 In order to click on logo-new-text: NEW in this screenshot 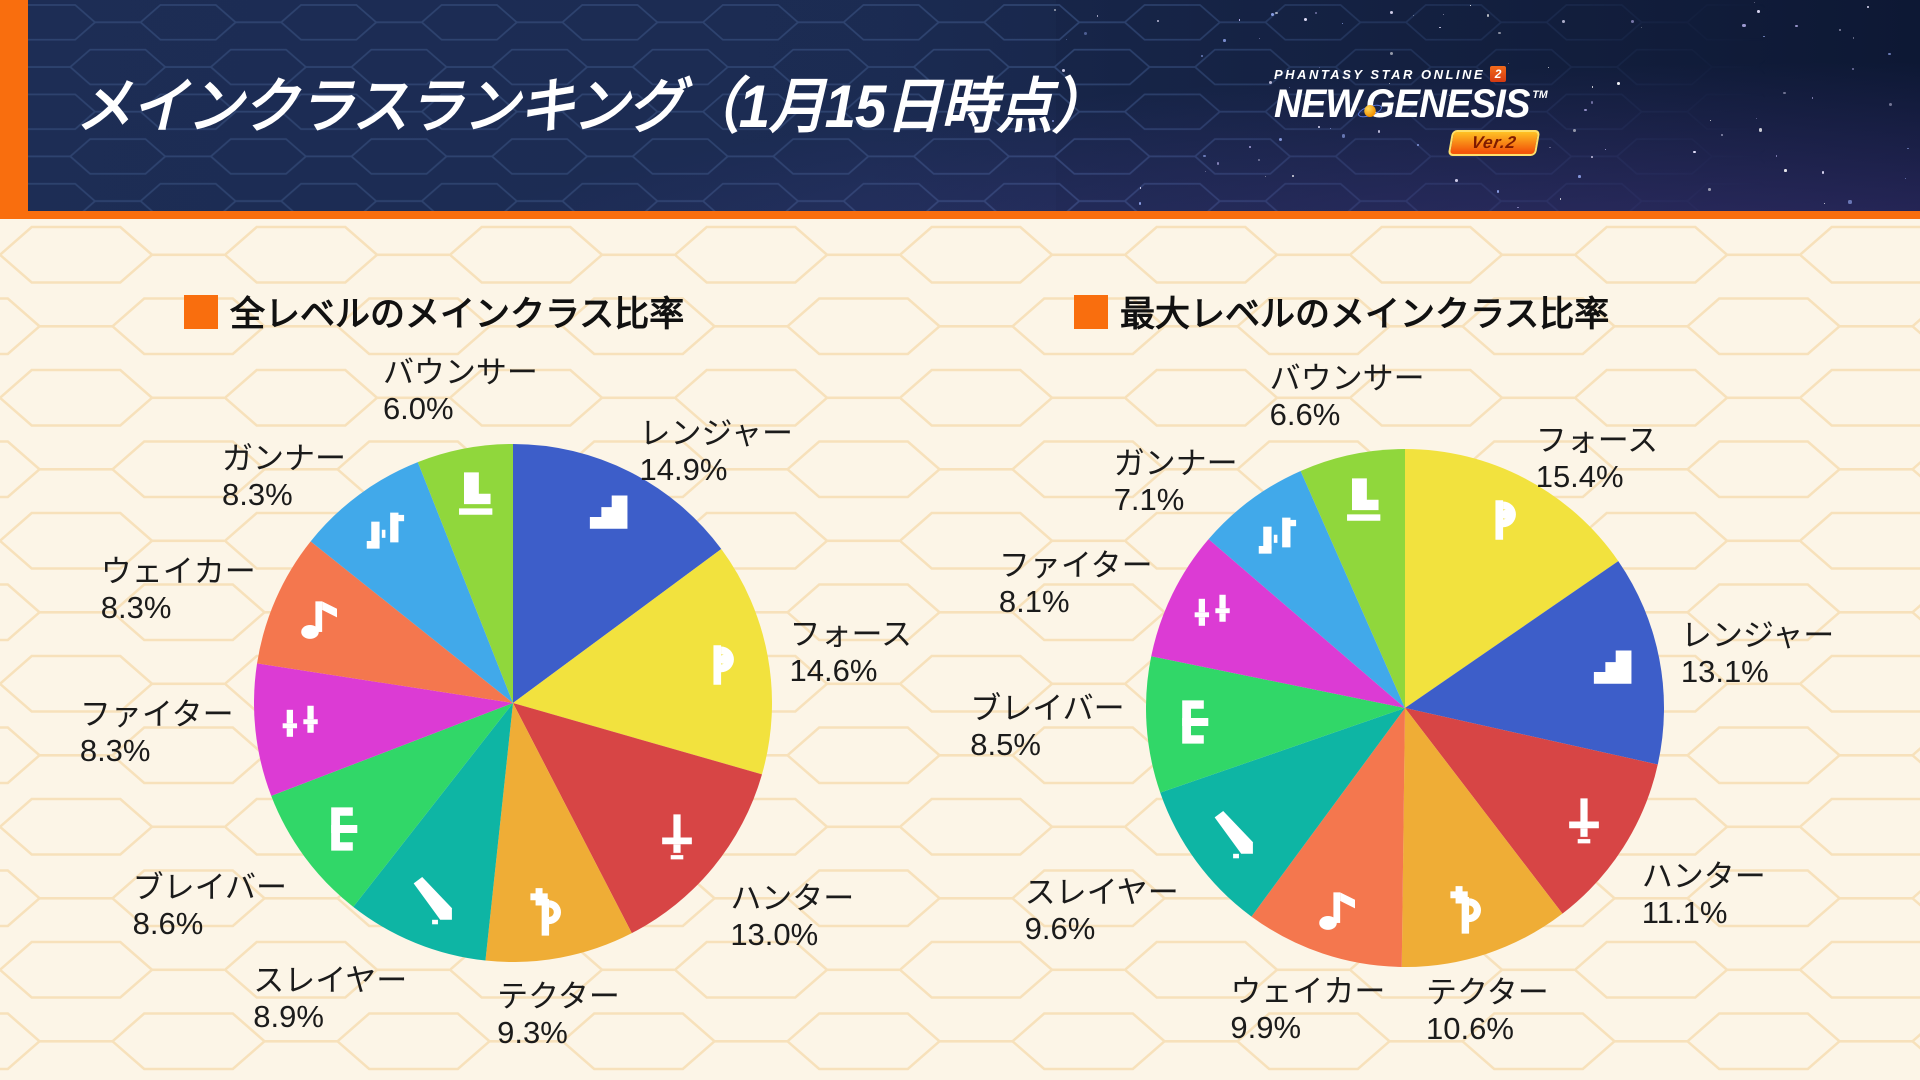, I will do `click(1318, 104)`.